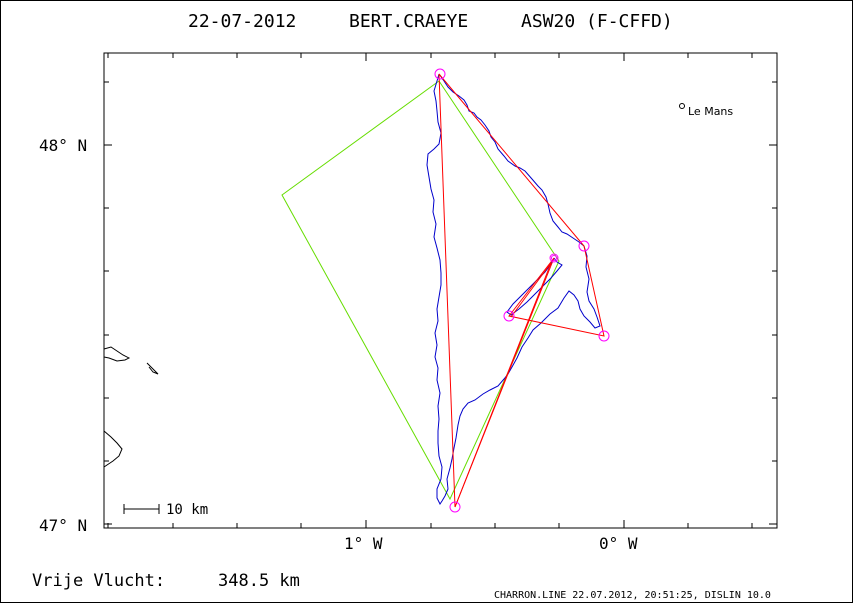  I want to click on task-route, so click(521, 290).